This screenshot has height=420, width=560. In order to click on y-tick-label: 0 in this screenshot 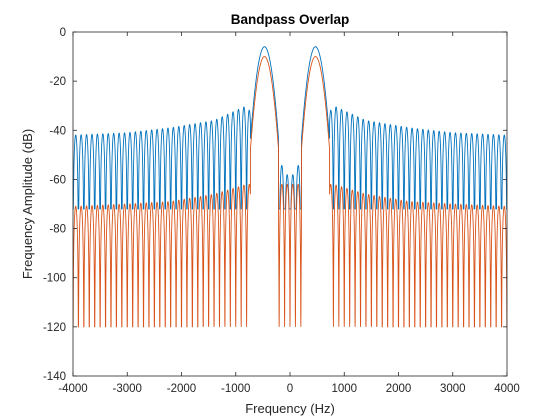, I will do `click(63, 33)`.